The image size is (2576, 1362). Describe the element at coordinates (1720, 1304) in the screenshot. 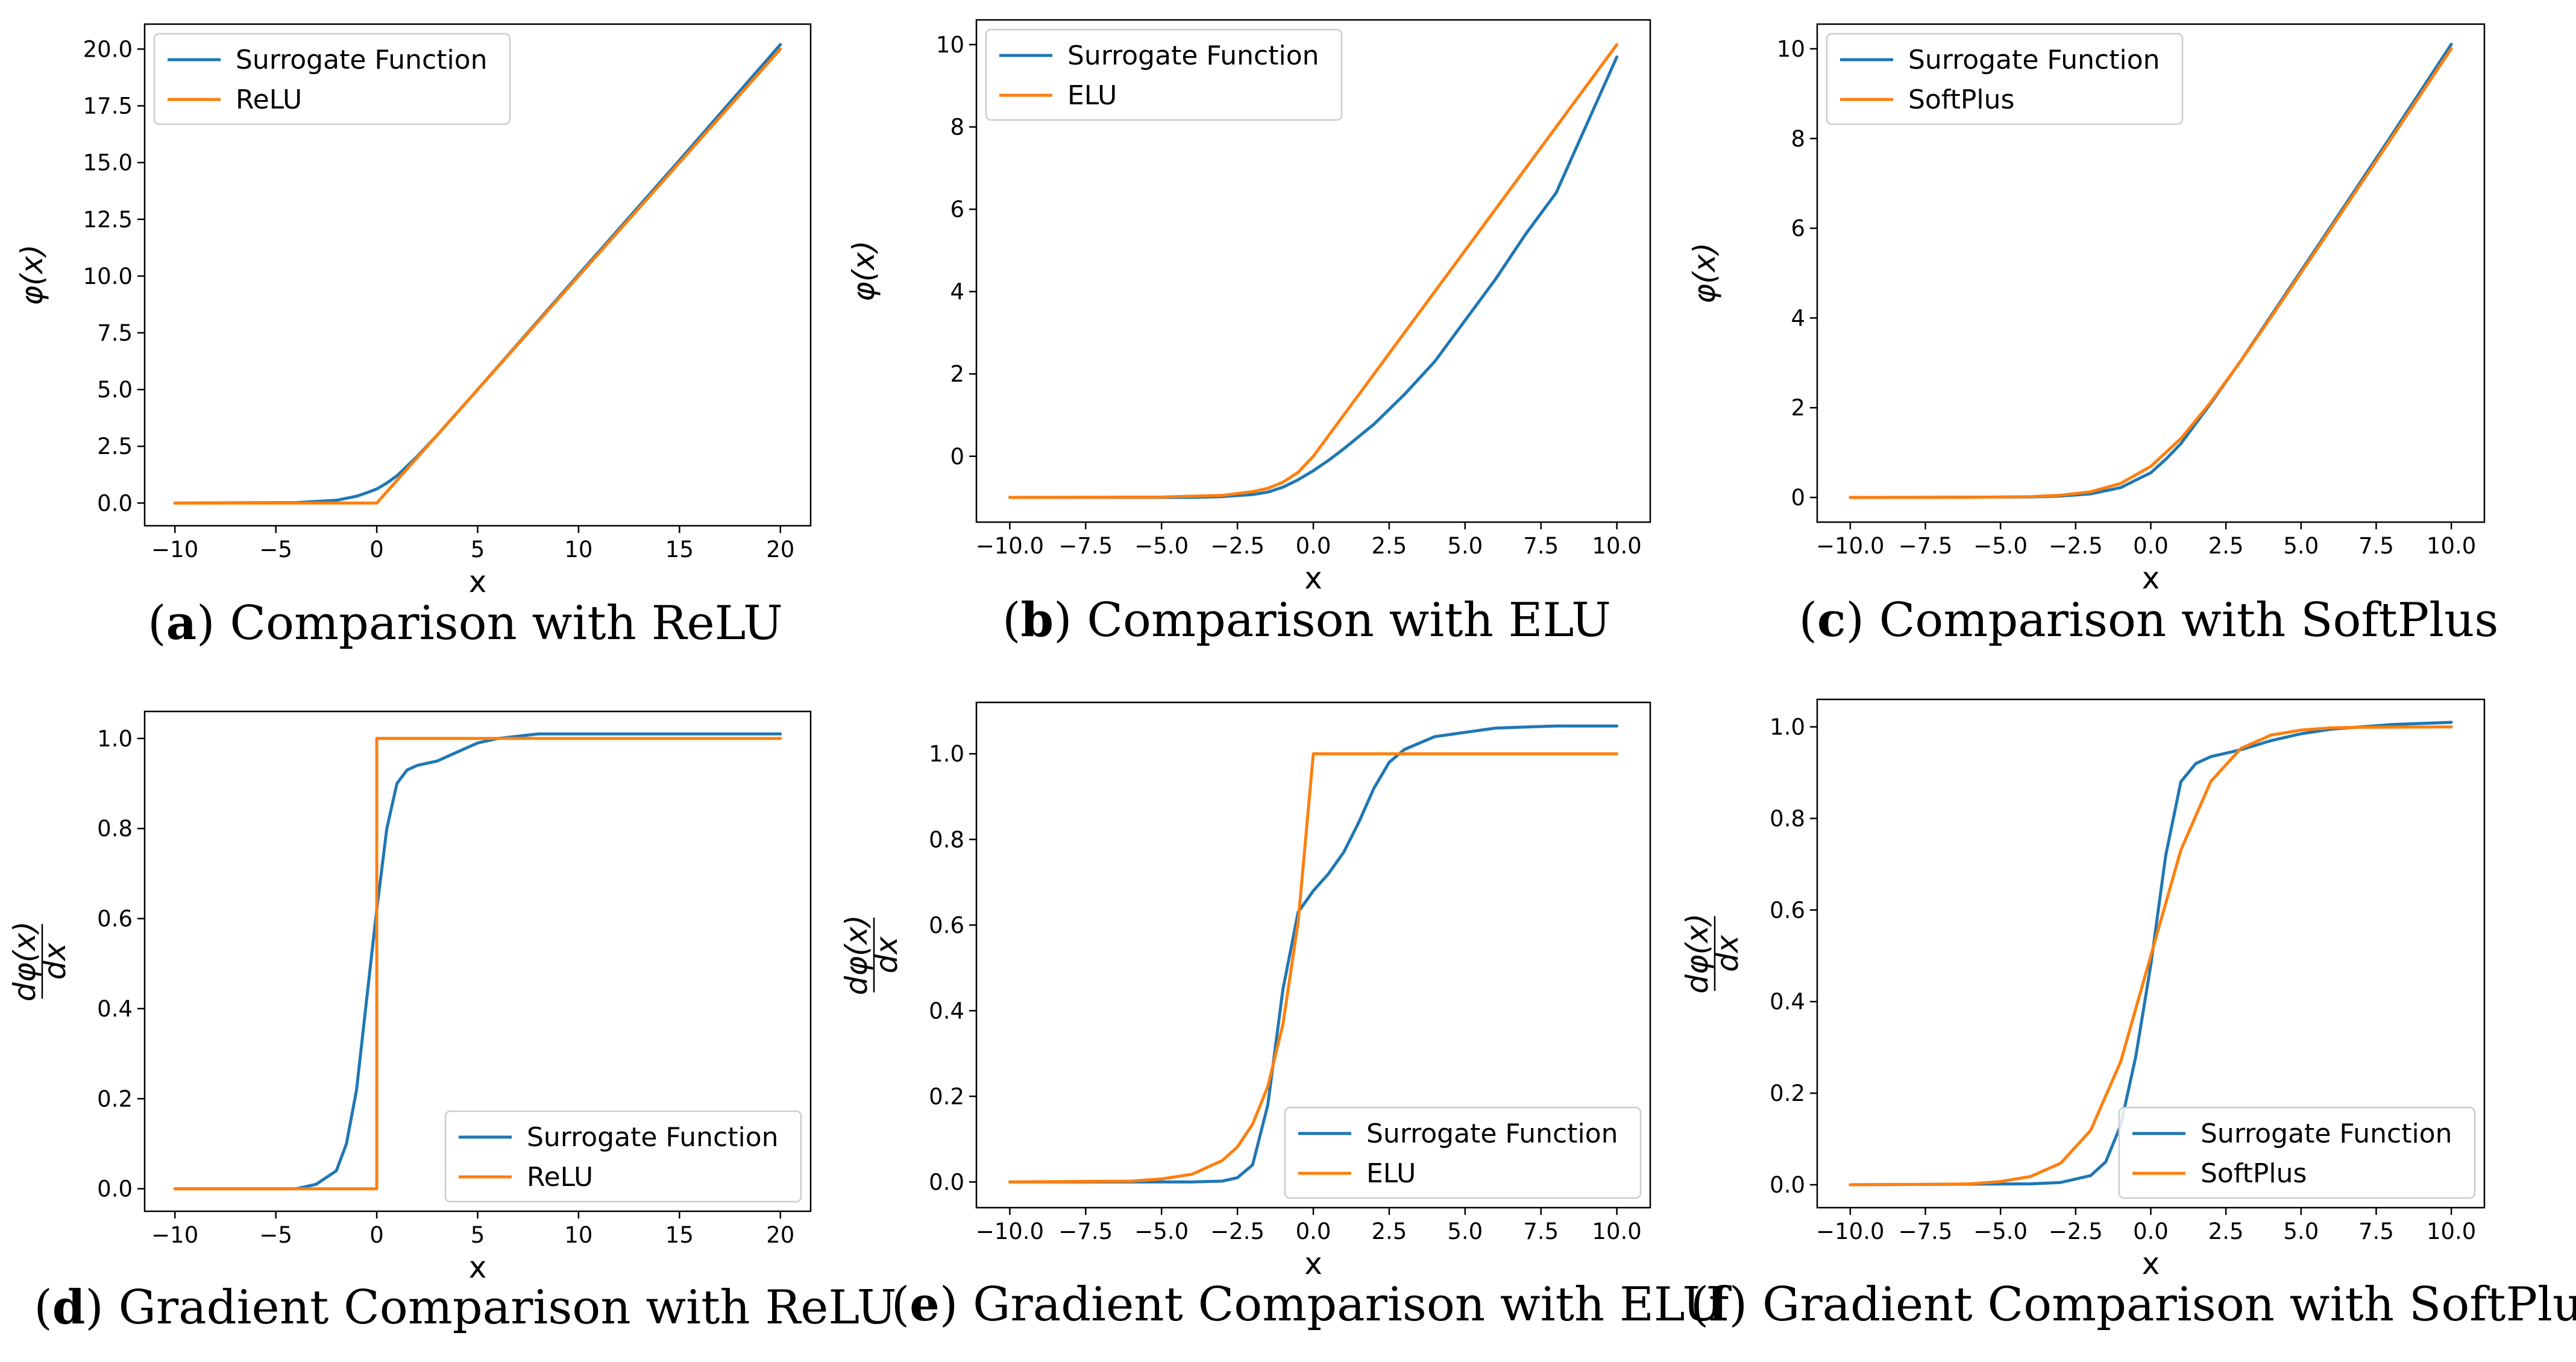

I see `caption-letter: f` at that location.